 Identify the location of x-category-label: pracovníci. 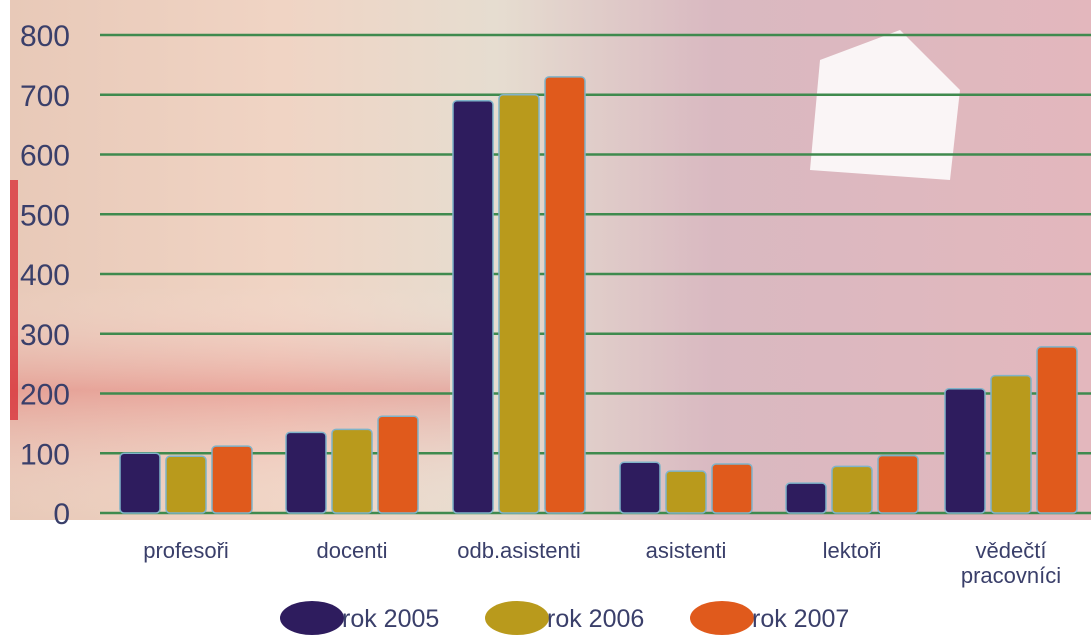
(1011, 575).